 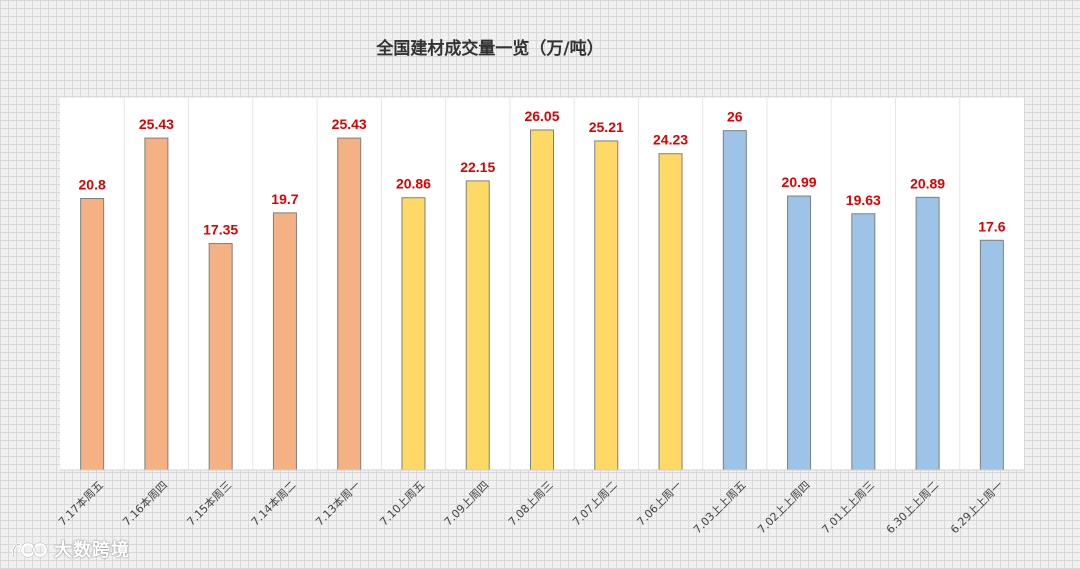 What do you see at coordinates (595, 504) in the screenshot?
I see `tick-label: 7.07上周二` at bounding box center [595, 504].